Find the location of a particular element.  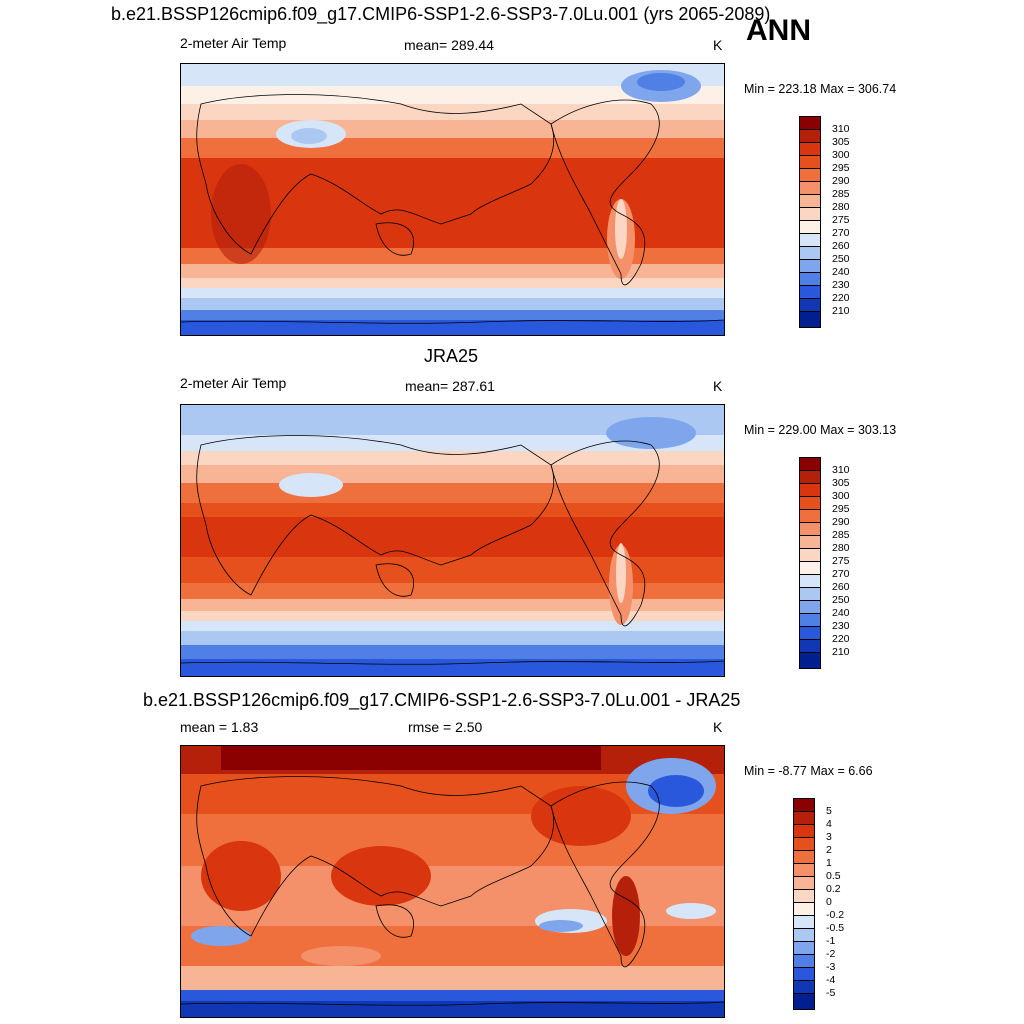

panel2-temperature-field is located at coordinates (452, 540).